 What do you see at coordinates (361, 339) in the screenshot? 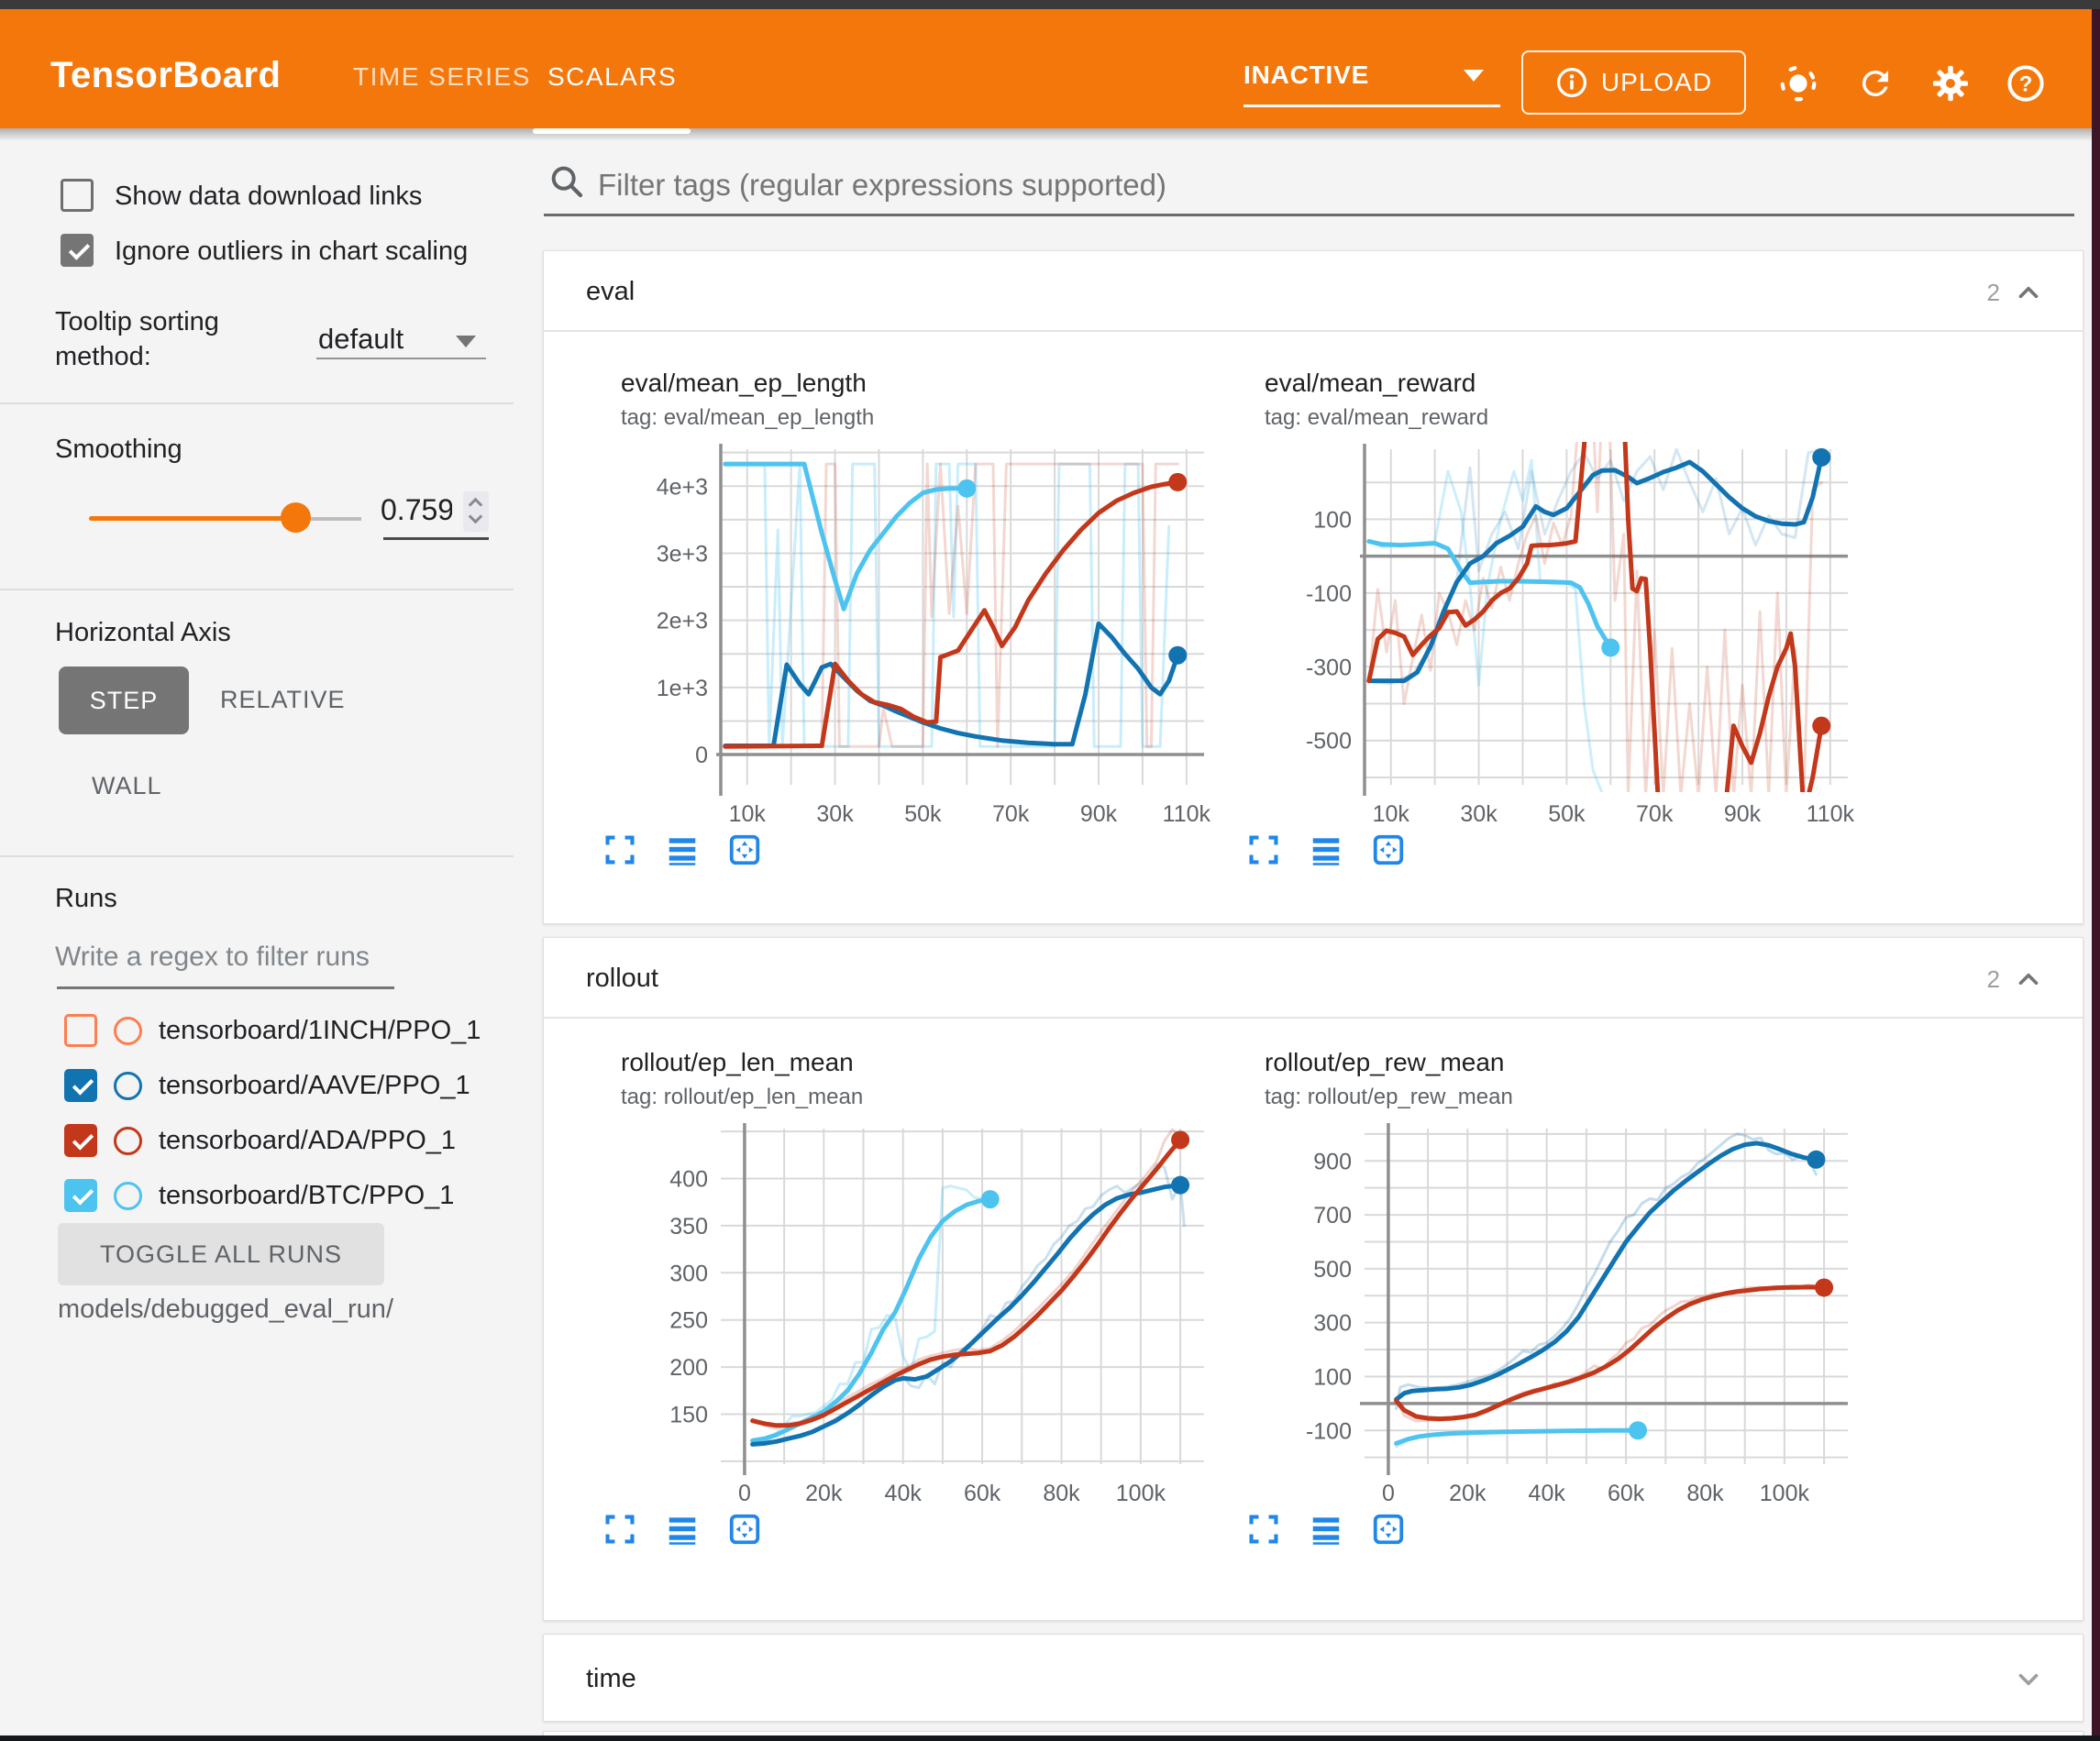
I see `tooltip-sorting-dropdown: default` at bounding box center [361, 339].